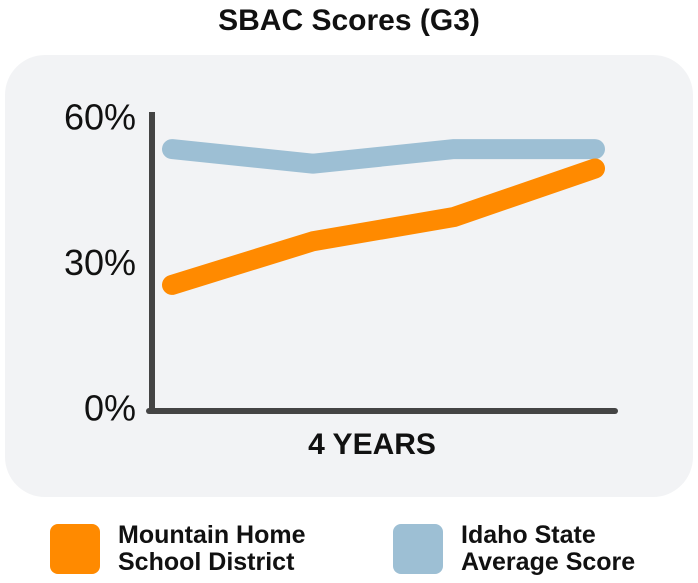 Image resolution: width=698 pixels, height=583 pixels. What do you see at coordinates (100, 262) in the screenshot?
I see `y-tick-label: 30%` at bounding box center [100, 262].